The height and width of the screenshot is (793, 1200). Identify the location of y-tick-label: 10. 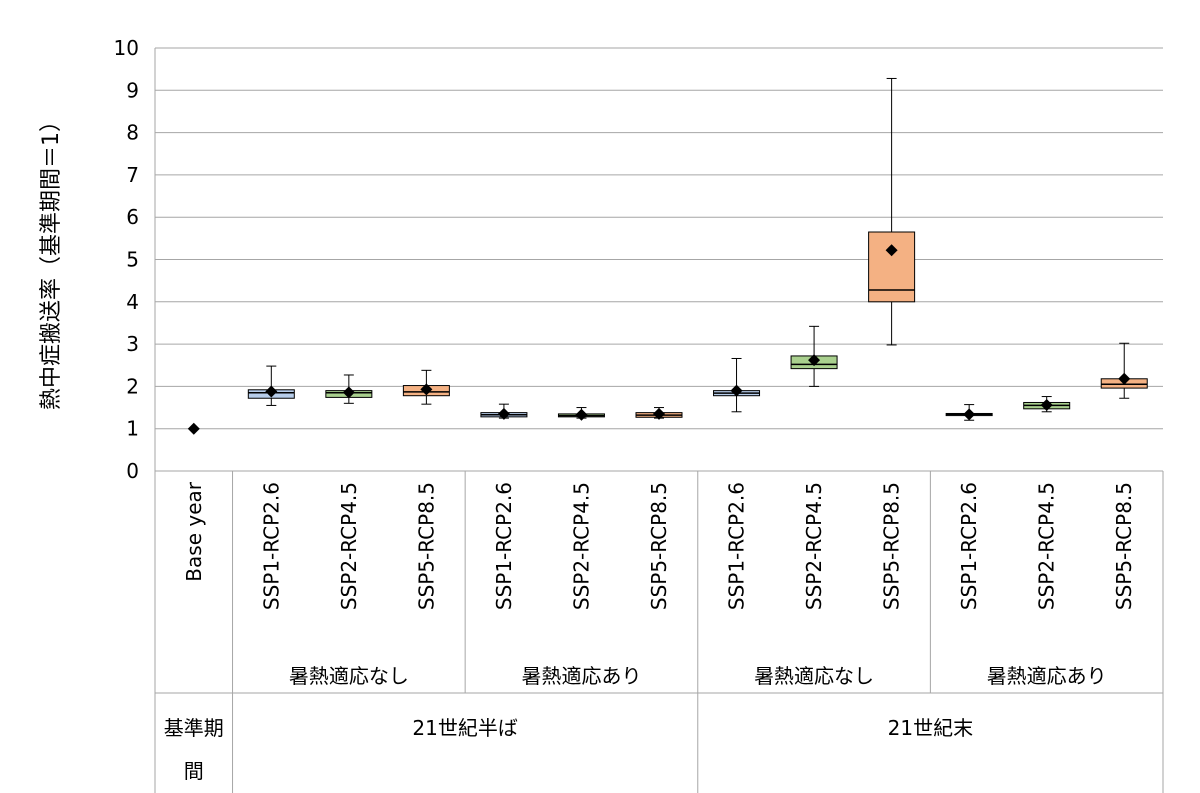
(126, 48).